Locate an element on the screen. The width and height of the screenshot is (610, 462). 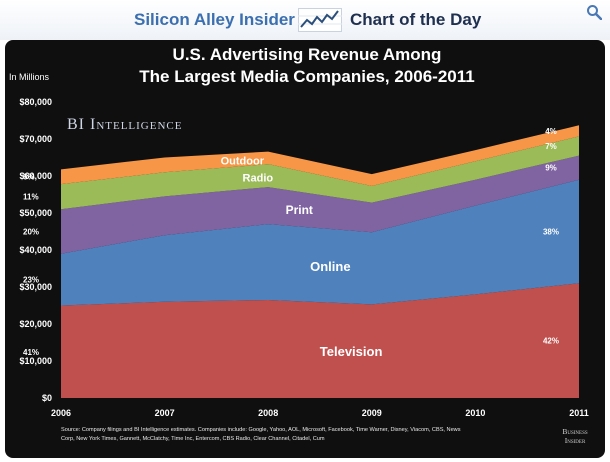
x-tick-label: 2006 is located at coordinates (61, 413).